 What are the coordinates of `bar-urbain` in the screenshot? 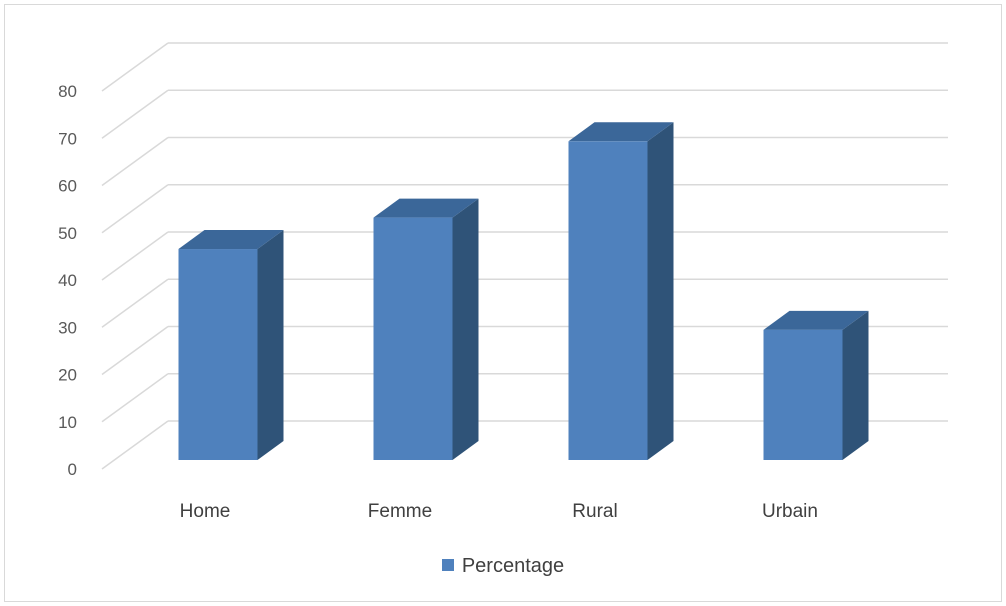 It's located at (816, 385).